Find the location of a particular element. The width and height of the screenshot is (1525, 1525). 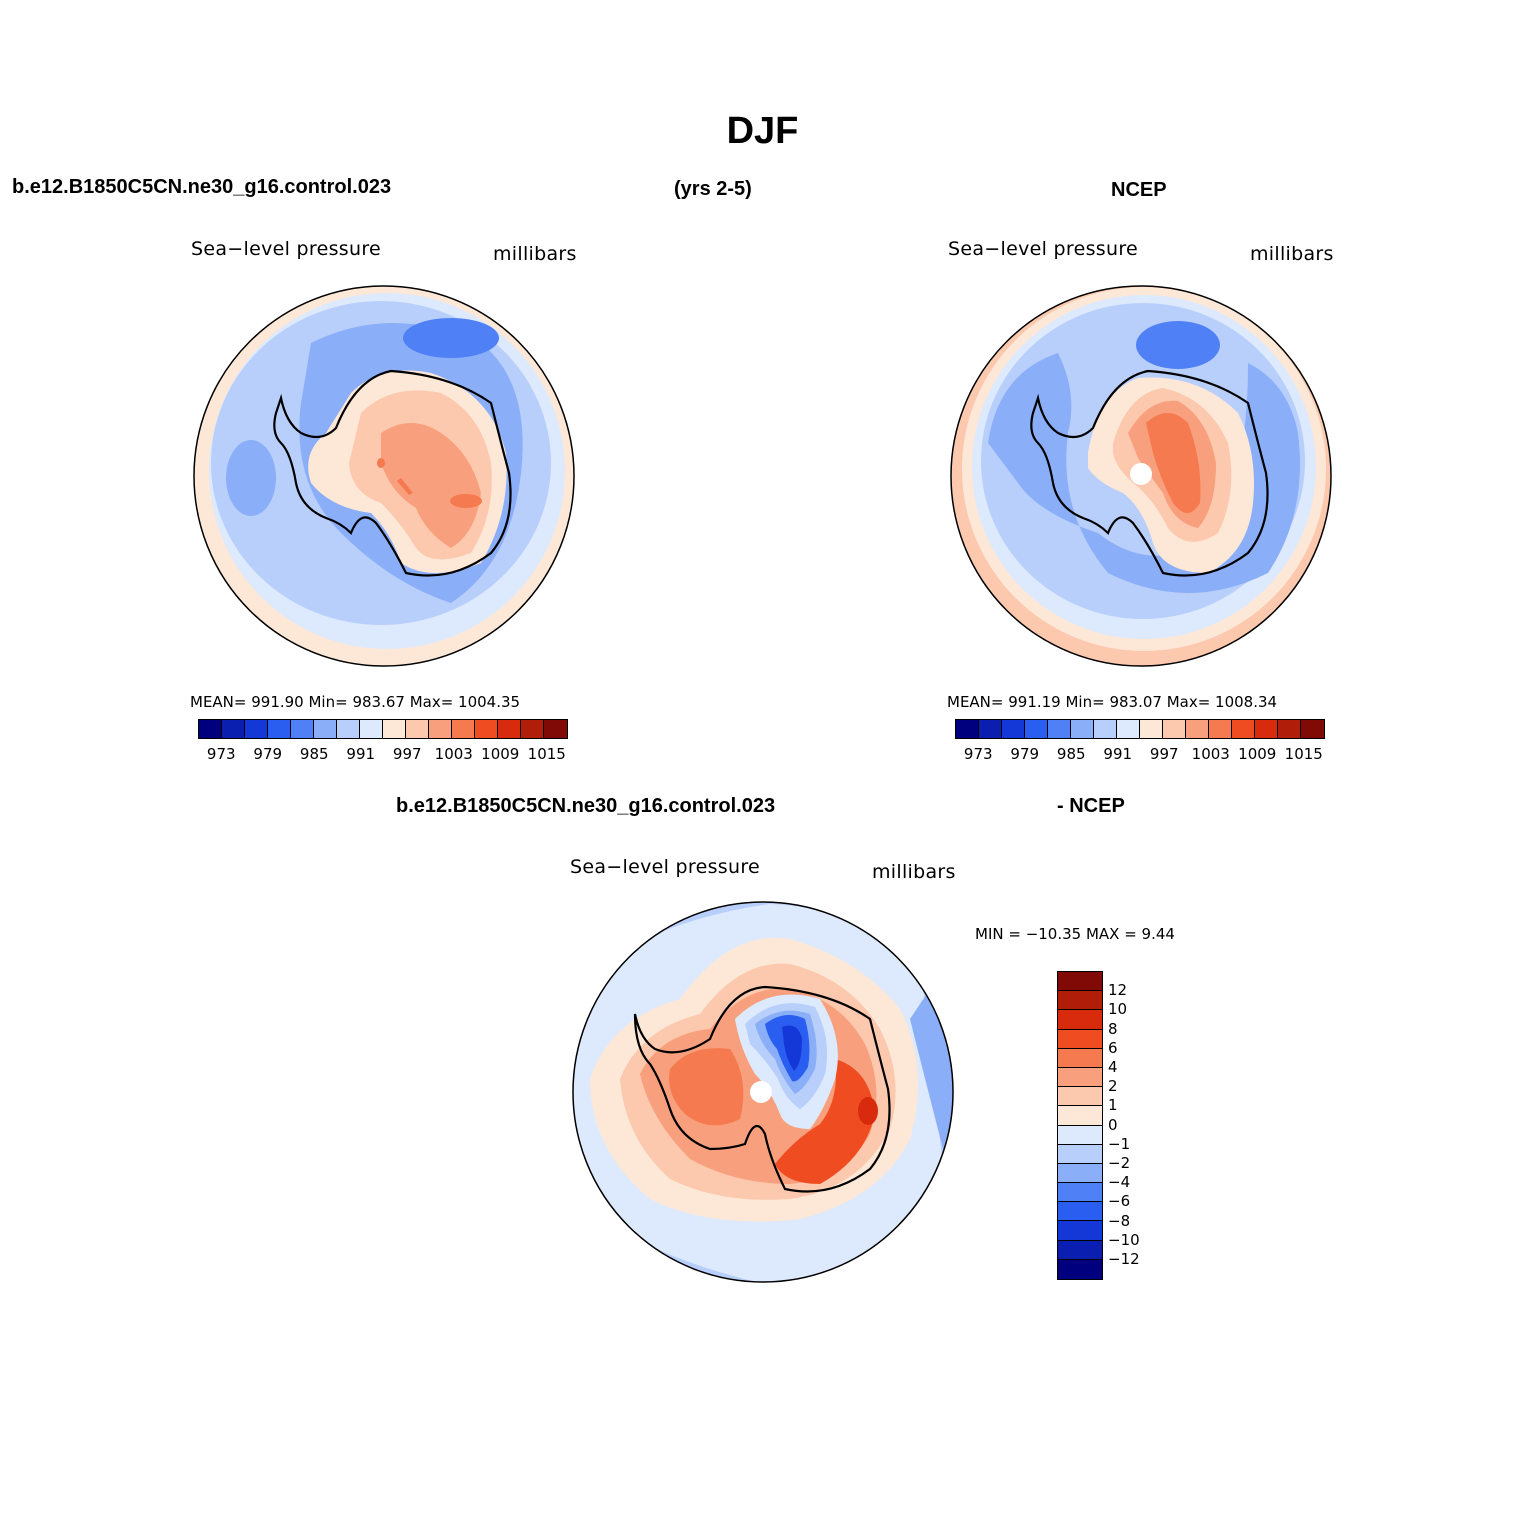

diff-units-label: millibars is located at coordinates (914, 872).